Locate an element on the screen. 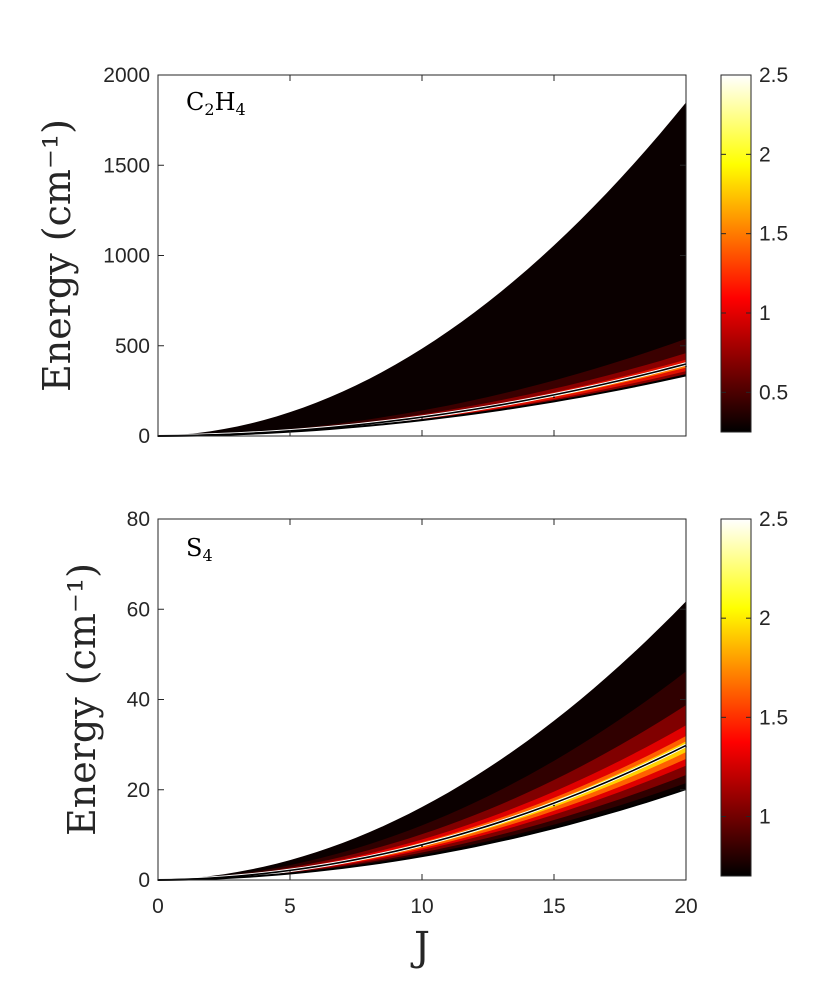 This screenshot has width=830, height=985. x-axis-label: J is located at coordinates (420, 947).